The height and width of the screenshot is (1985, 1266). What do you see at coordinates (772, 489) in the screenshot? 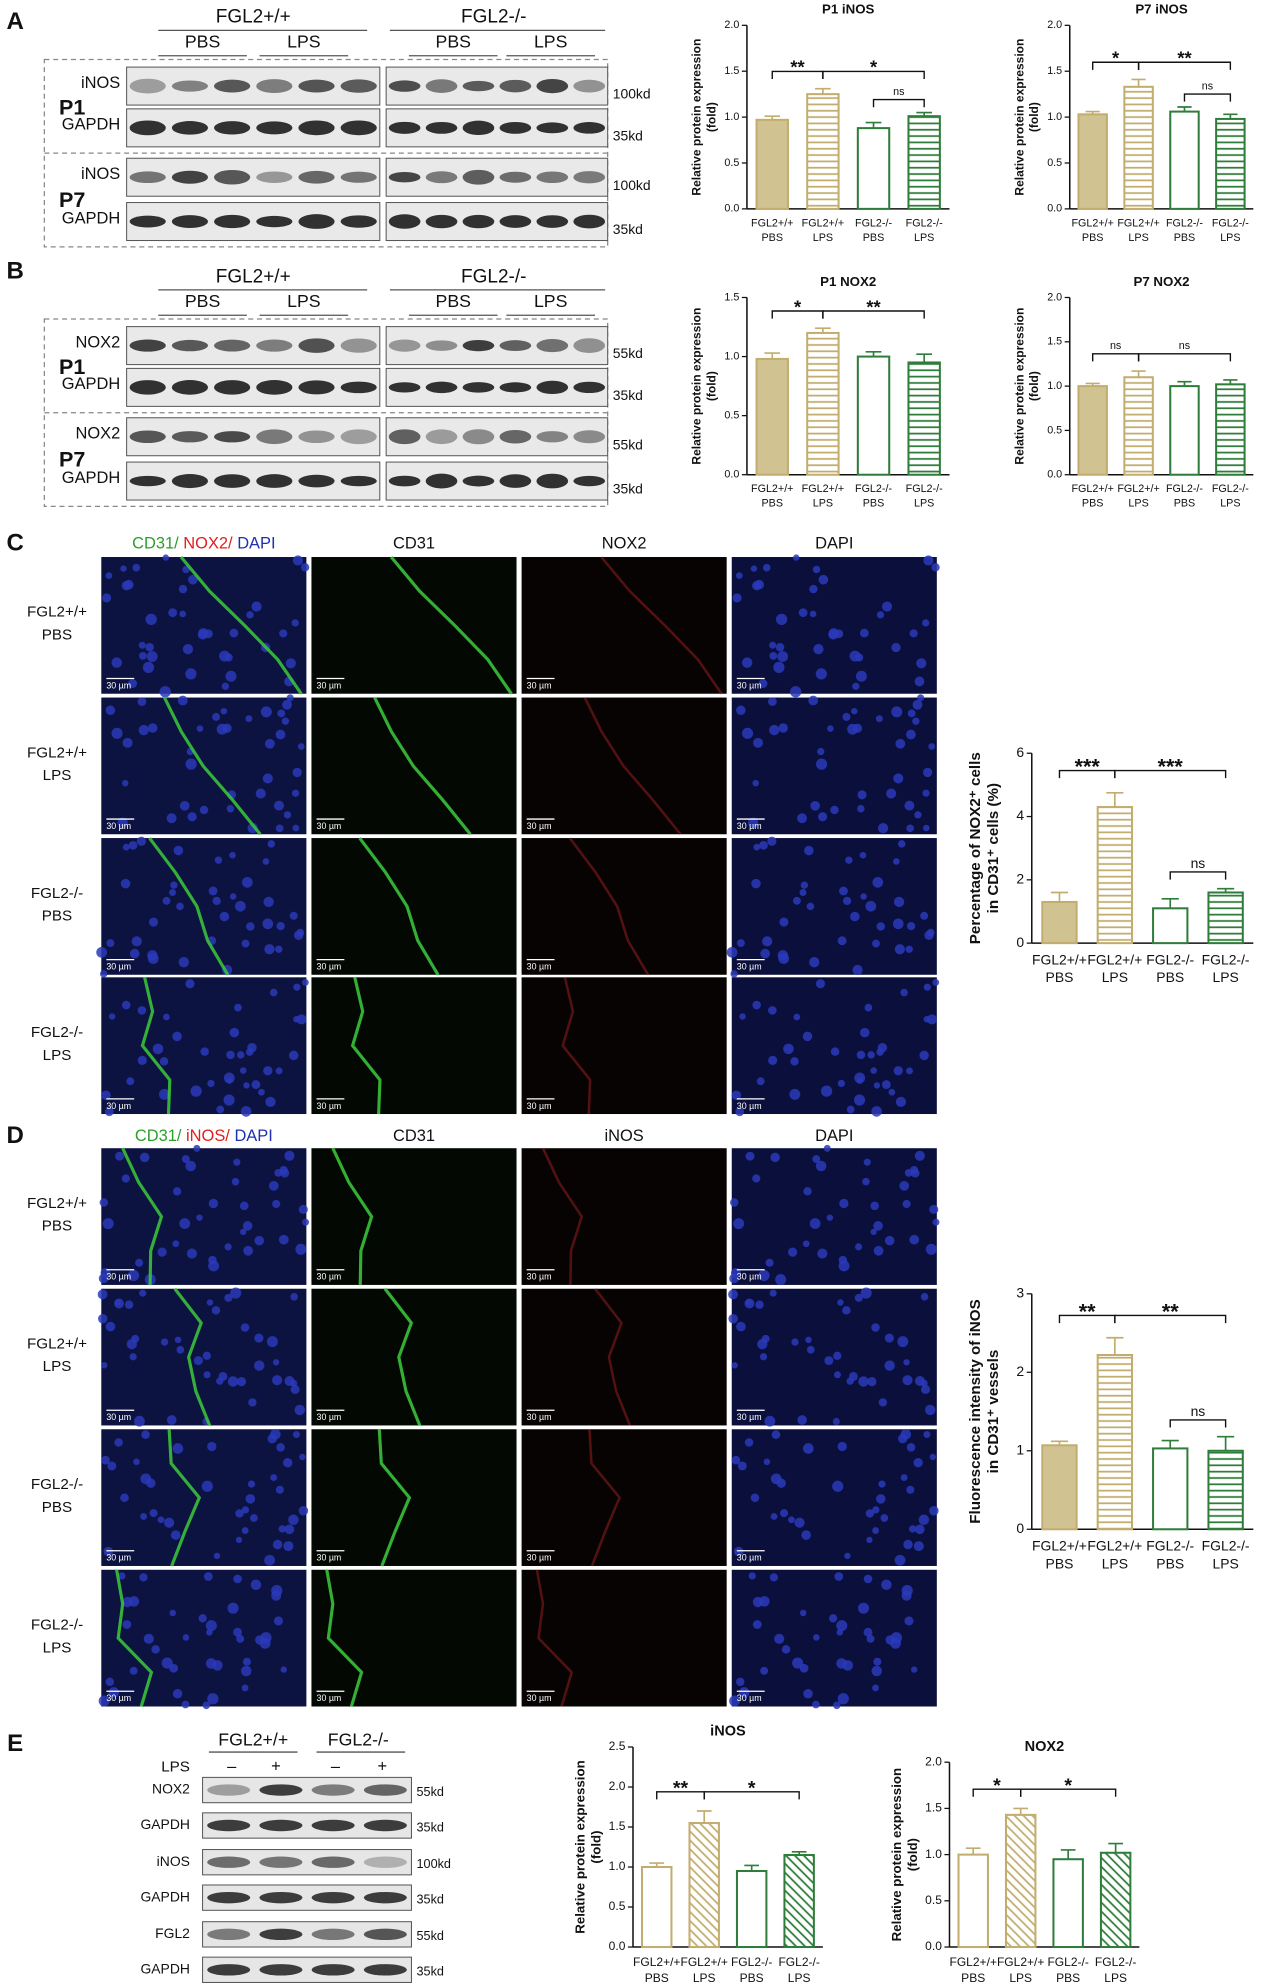
I see `x-group-label: FGL2+/+` at bounding box center [772, 489].